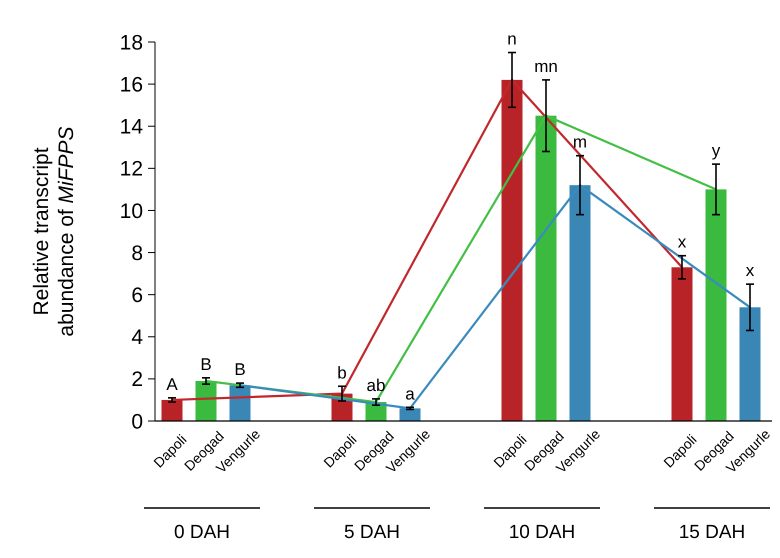 Image resolution: width=780 pixels, height=558 pixels. Describe the element at coordinates (131, 42) in the screenshot. I see `y-tick-label: 18` at that location.